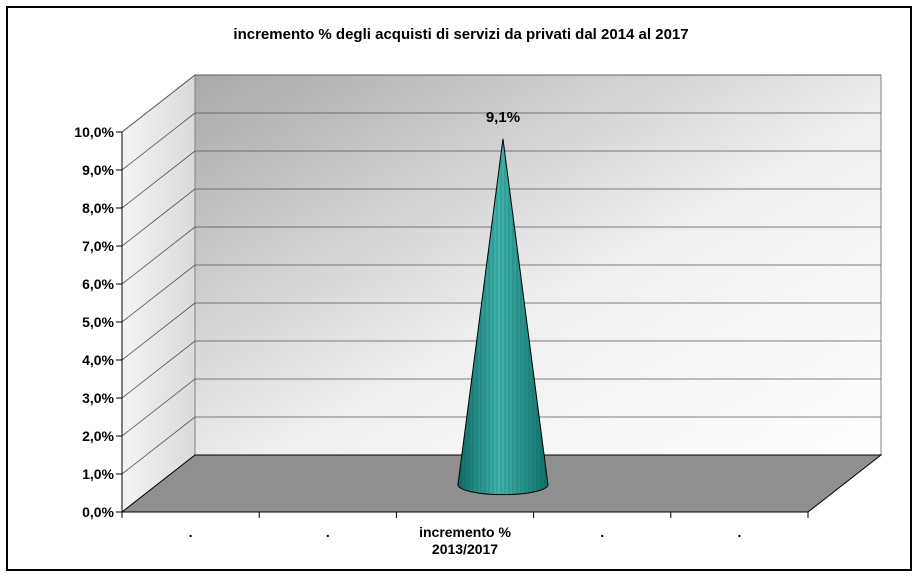 The height and width of the screenshot is (577, 922). What do you see at coordinates (98, 436) in the screenshot?
I see `y-tick-label: 2,0%` at bounding box center [98, 436].